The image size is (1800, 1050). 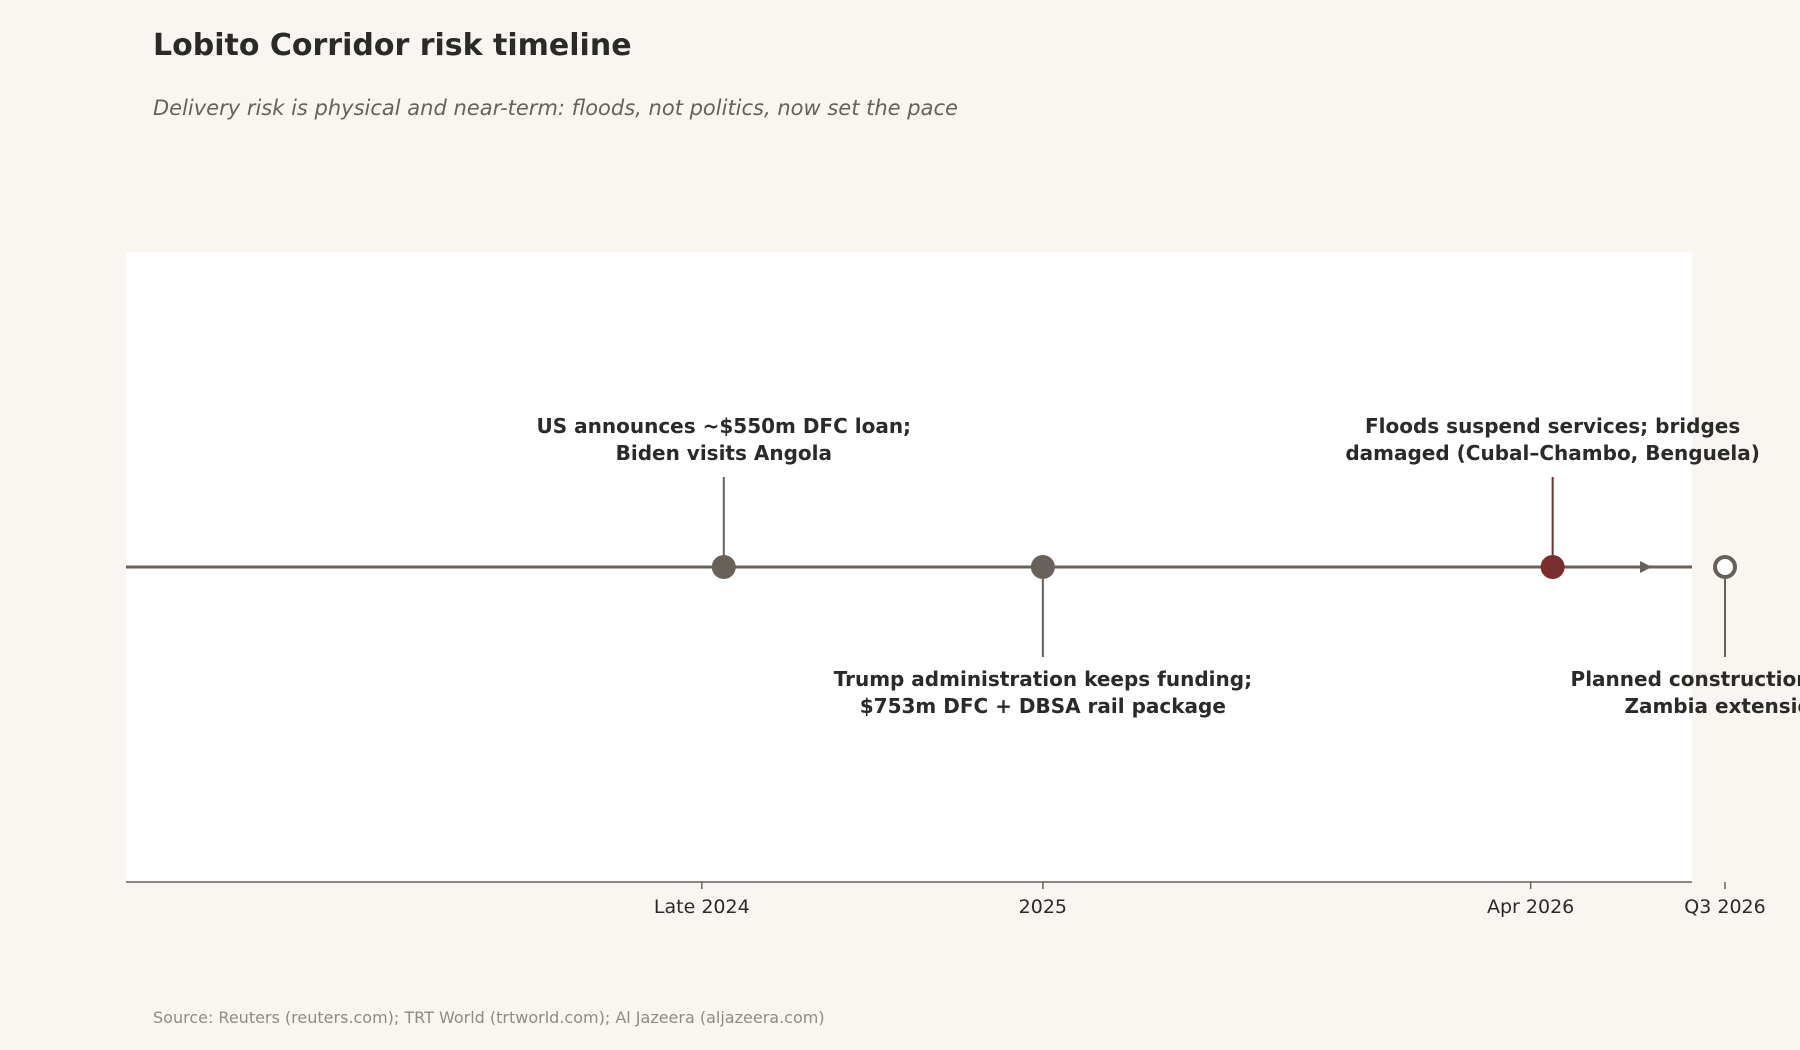 I want to click on timeline-arrow-head, so click(x=1646, y=567).